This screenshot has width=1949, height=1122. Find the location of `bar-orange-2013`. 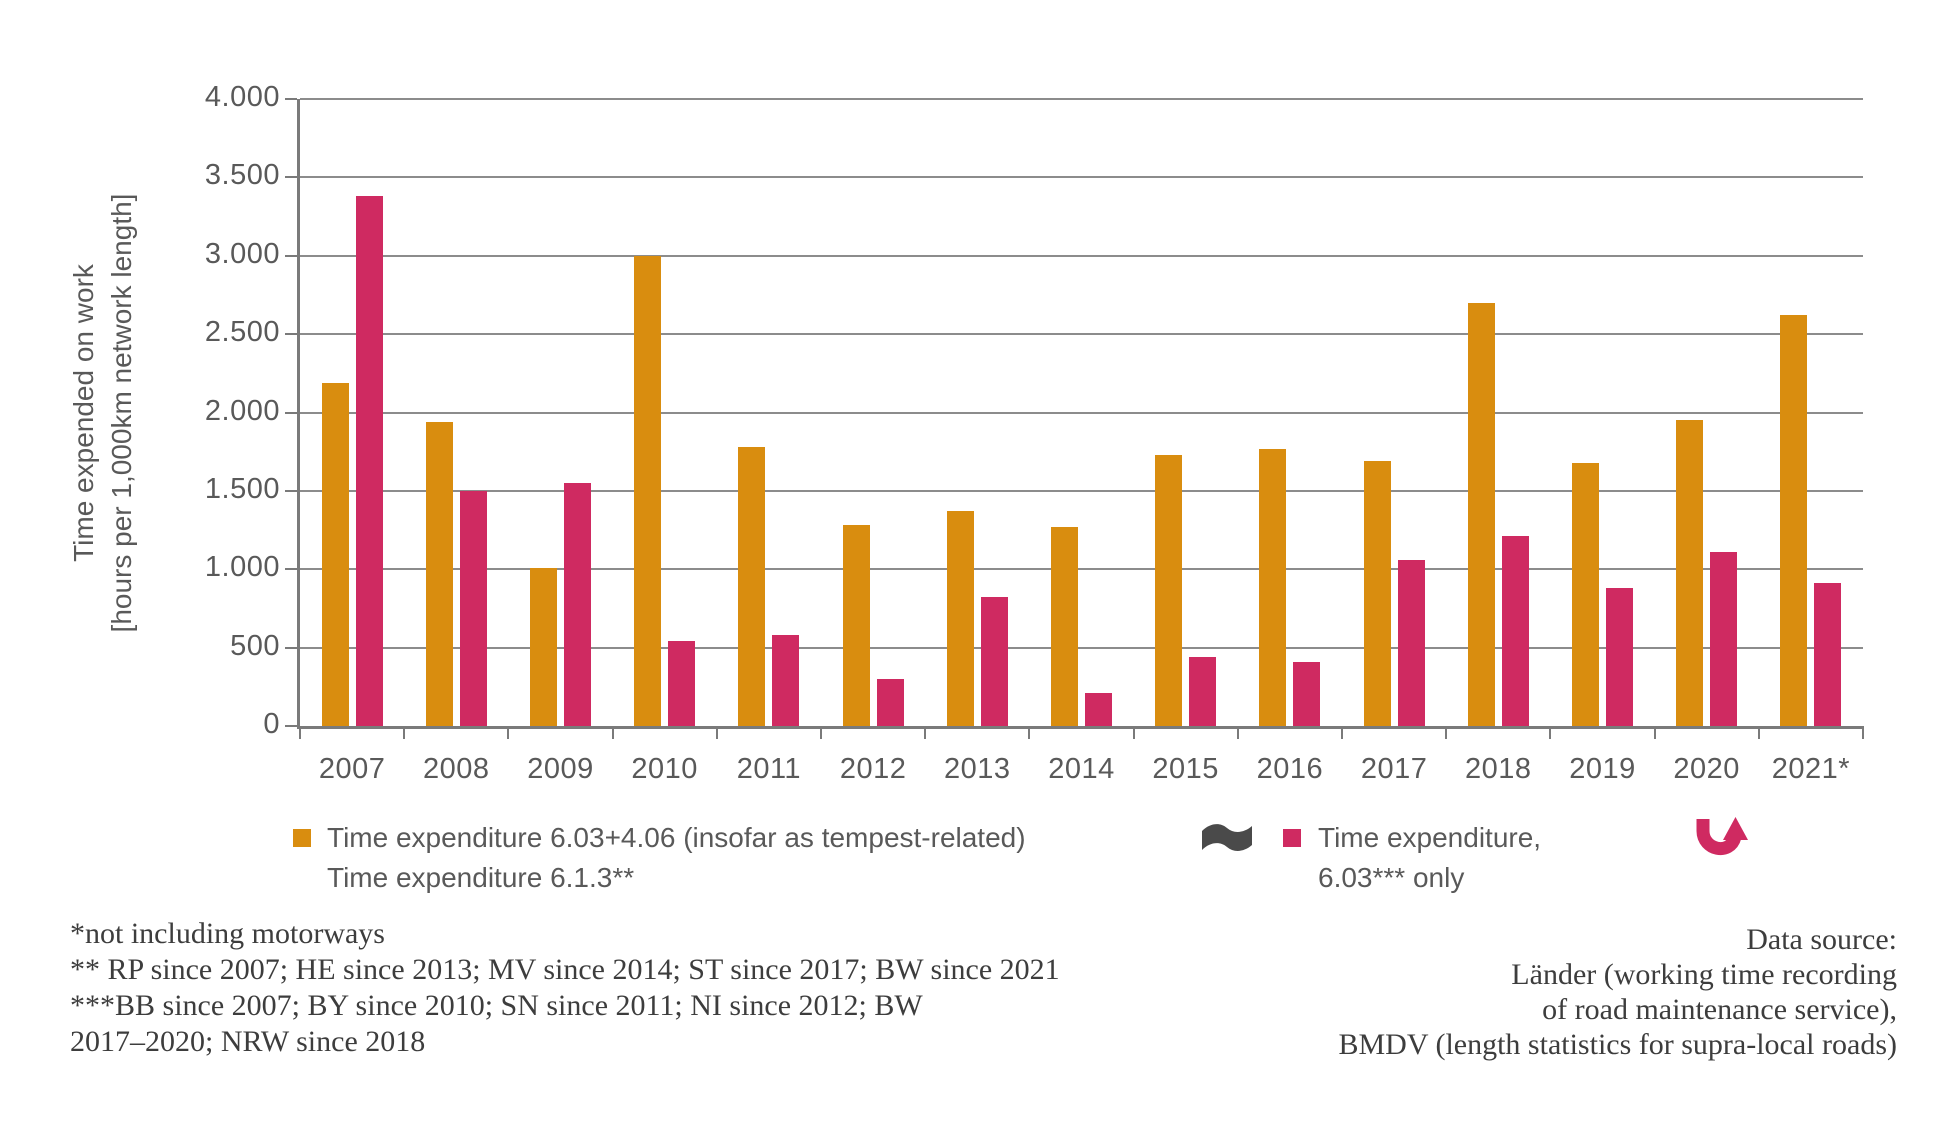

bar-orange-2013 is located at coordinates (960, 618).